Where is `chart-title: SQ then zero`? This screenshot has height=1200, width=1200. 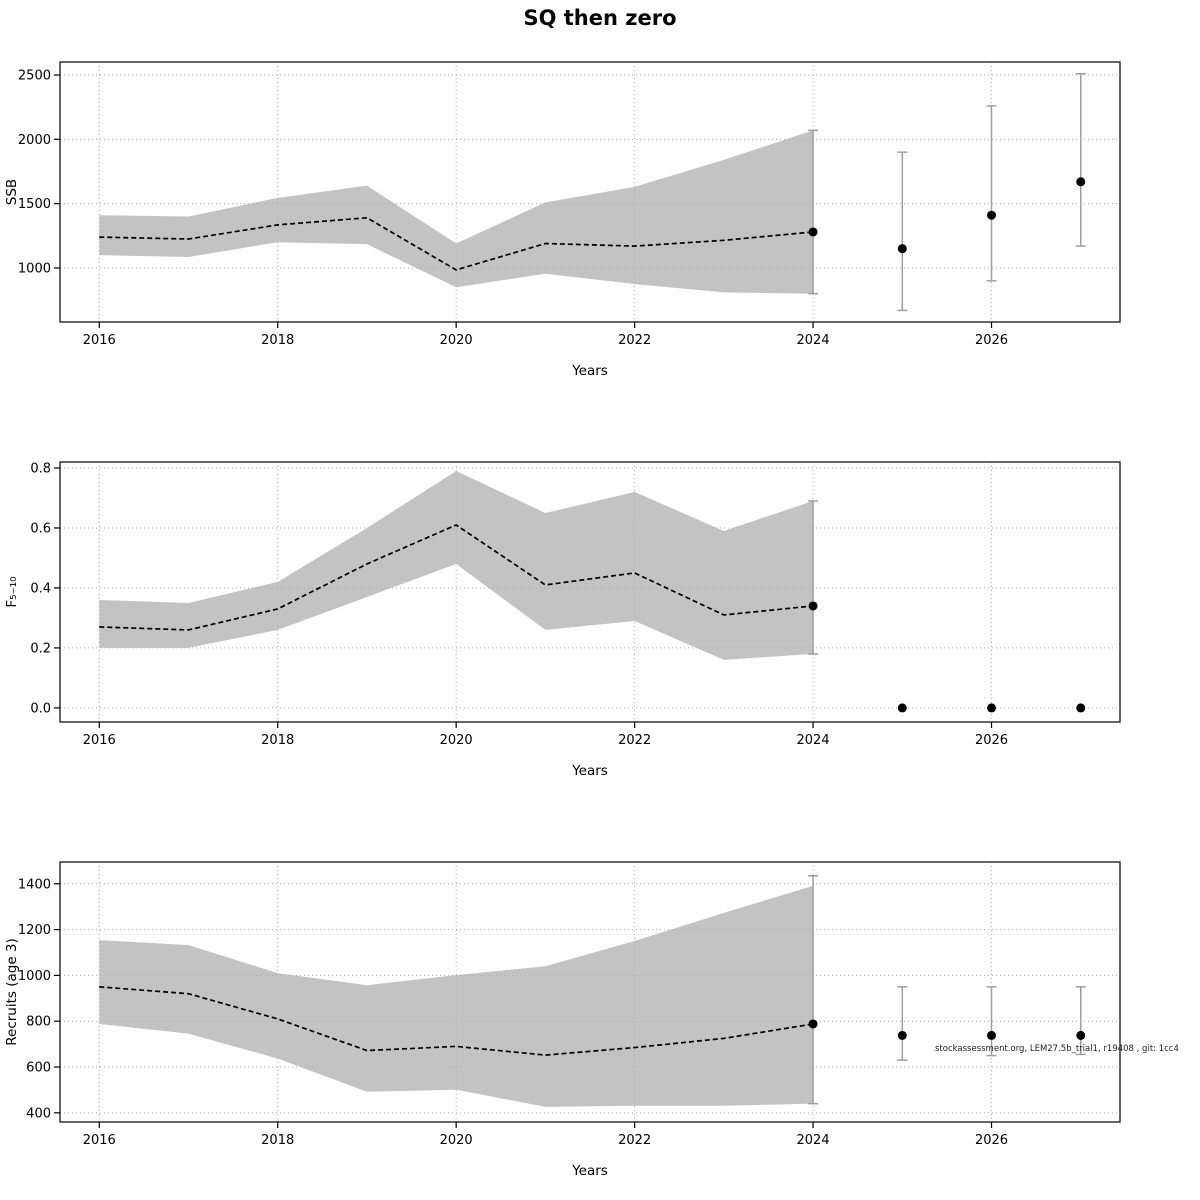
chart-title: SQ then zero is located at coordinates (600, 18).